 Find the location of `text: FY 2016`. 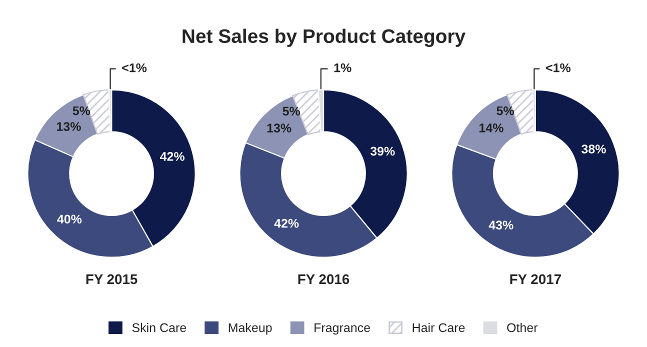

text: FY 2016 is located at coordinates (324, 279).